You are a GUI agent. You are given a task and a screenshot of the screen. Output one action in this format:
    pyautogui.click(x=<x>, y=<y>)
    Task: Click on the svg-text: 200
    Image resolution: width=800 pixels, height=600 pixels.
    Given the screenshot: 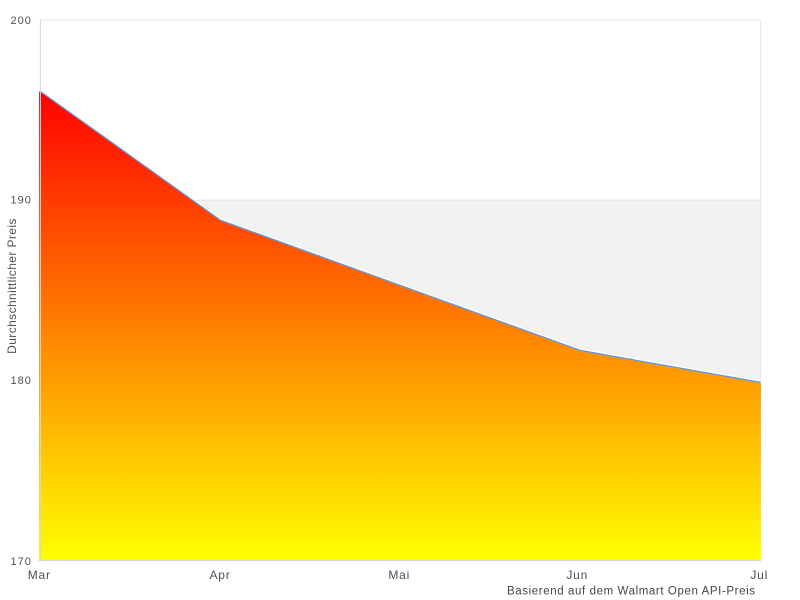 What is the action you would take?
    pyautogui.click(x=21, y=21)
    